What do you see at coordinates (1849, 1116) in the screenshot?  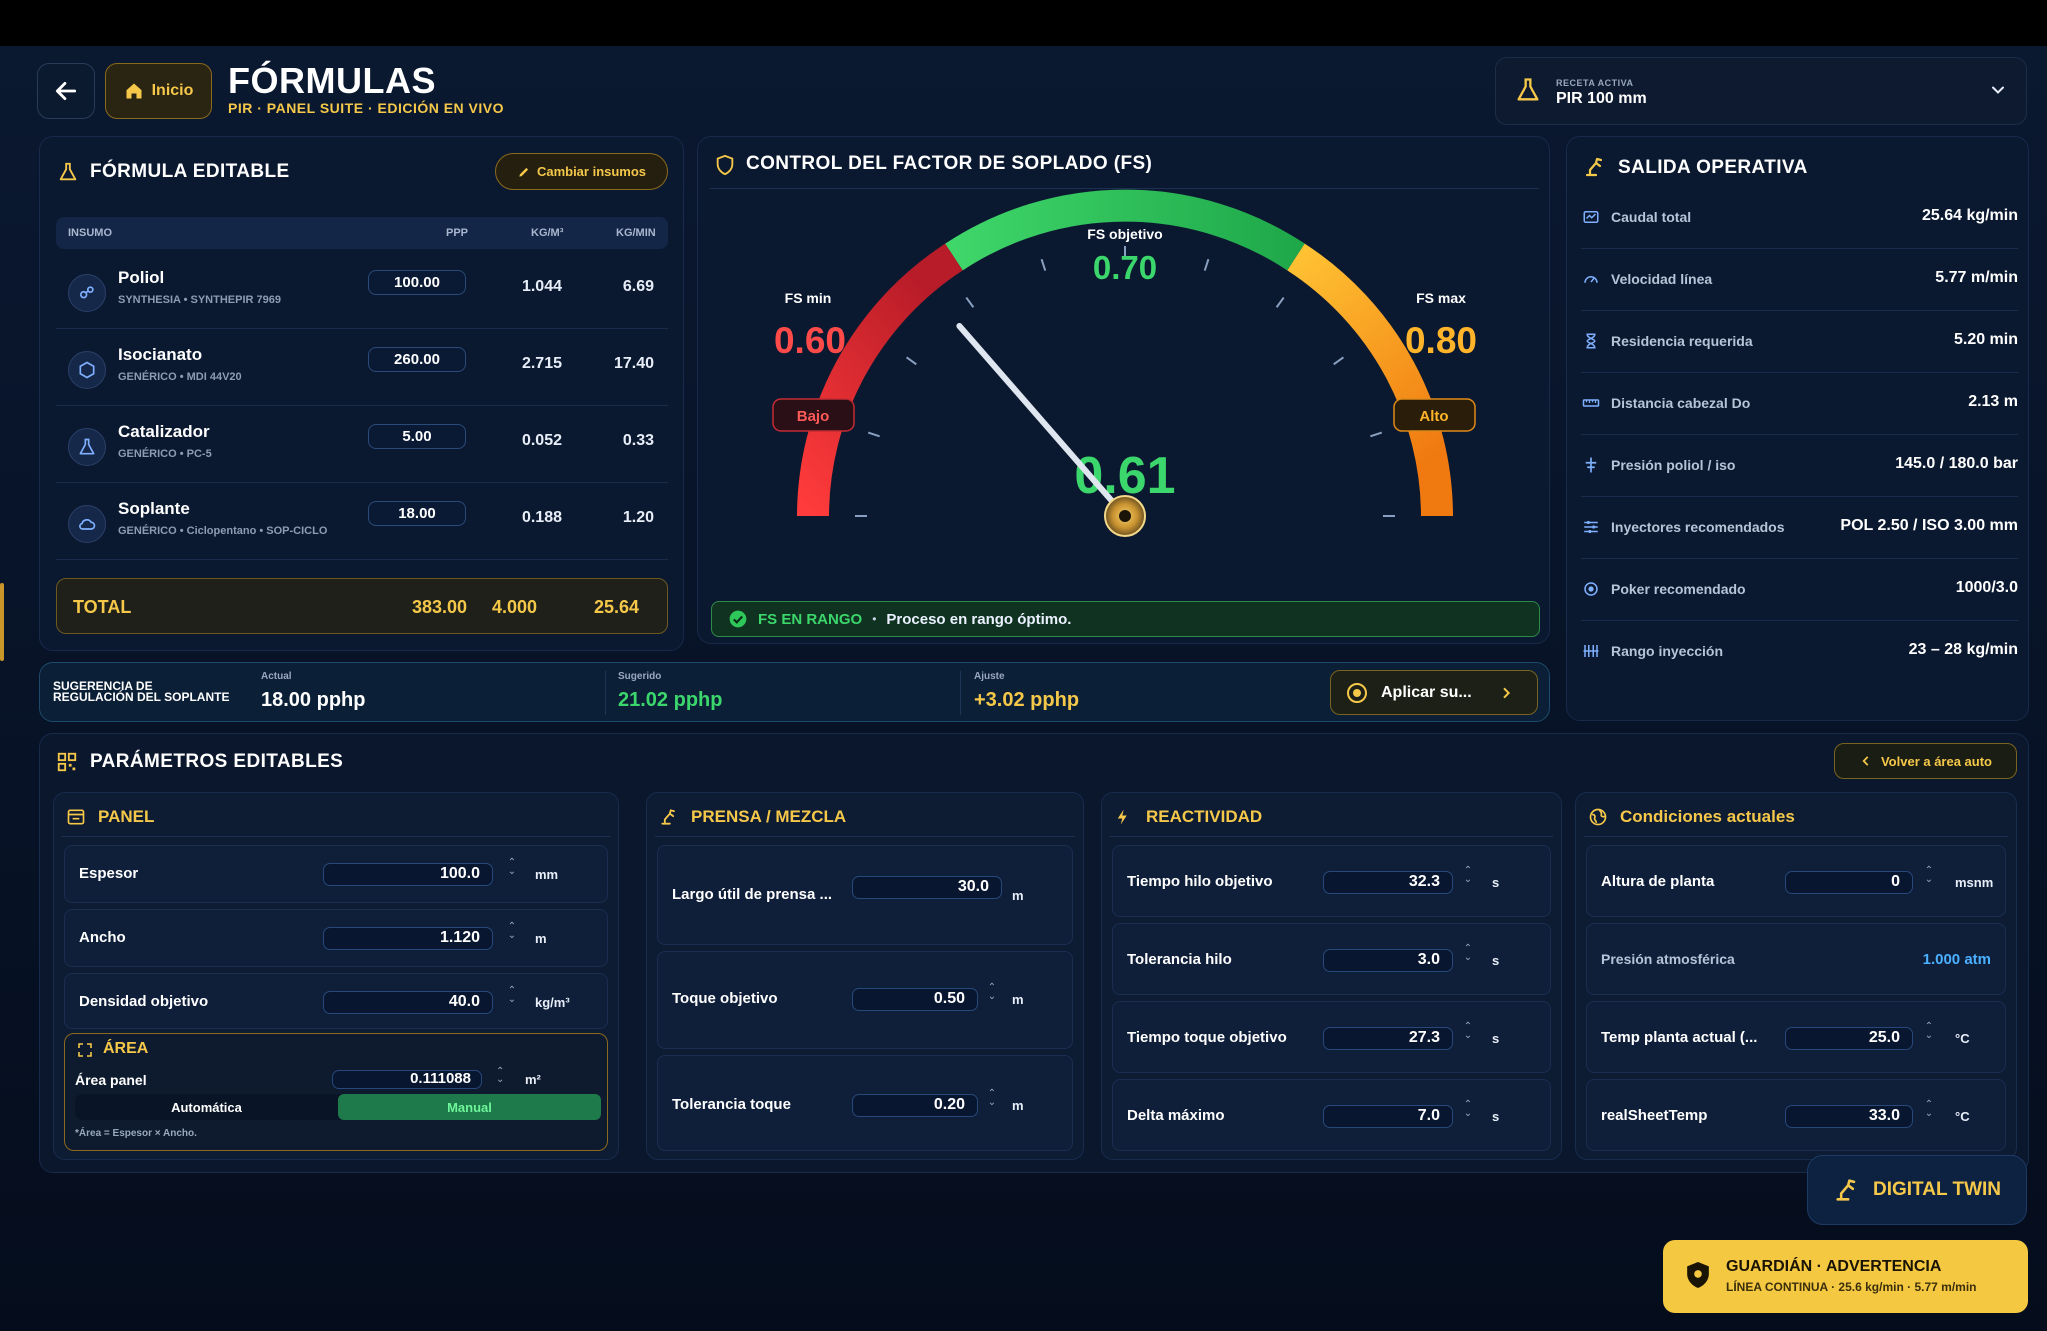 I see `field-input: 33.0` at bounding box center [1849, 1116].